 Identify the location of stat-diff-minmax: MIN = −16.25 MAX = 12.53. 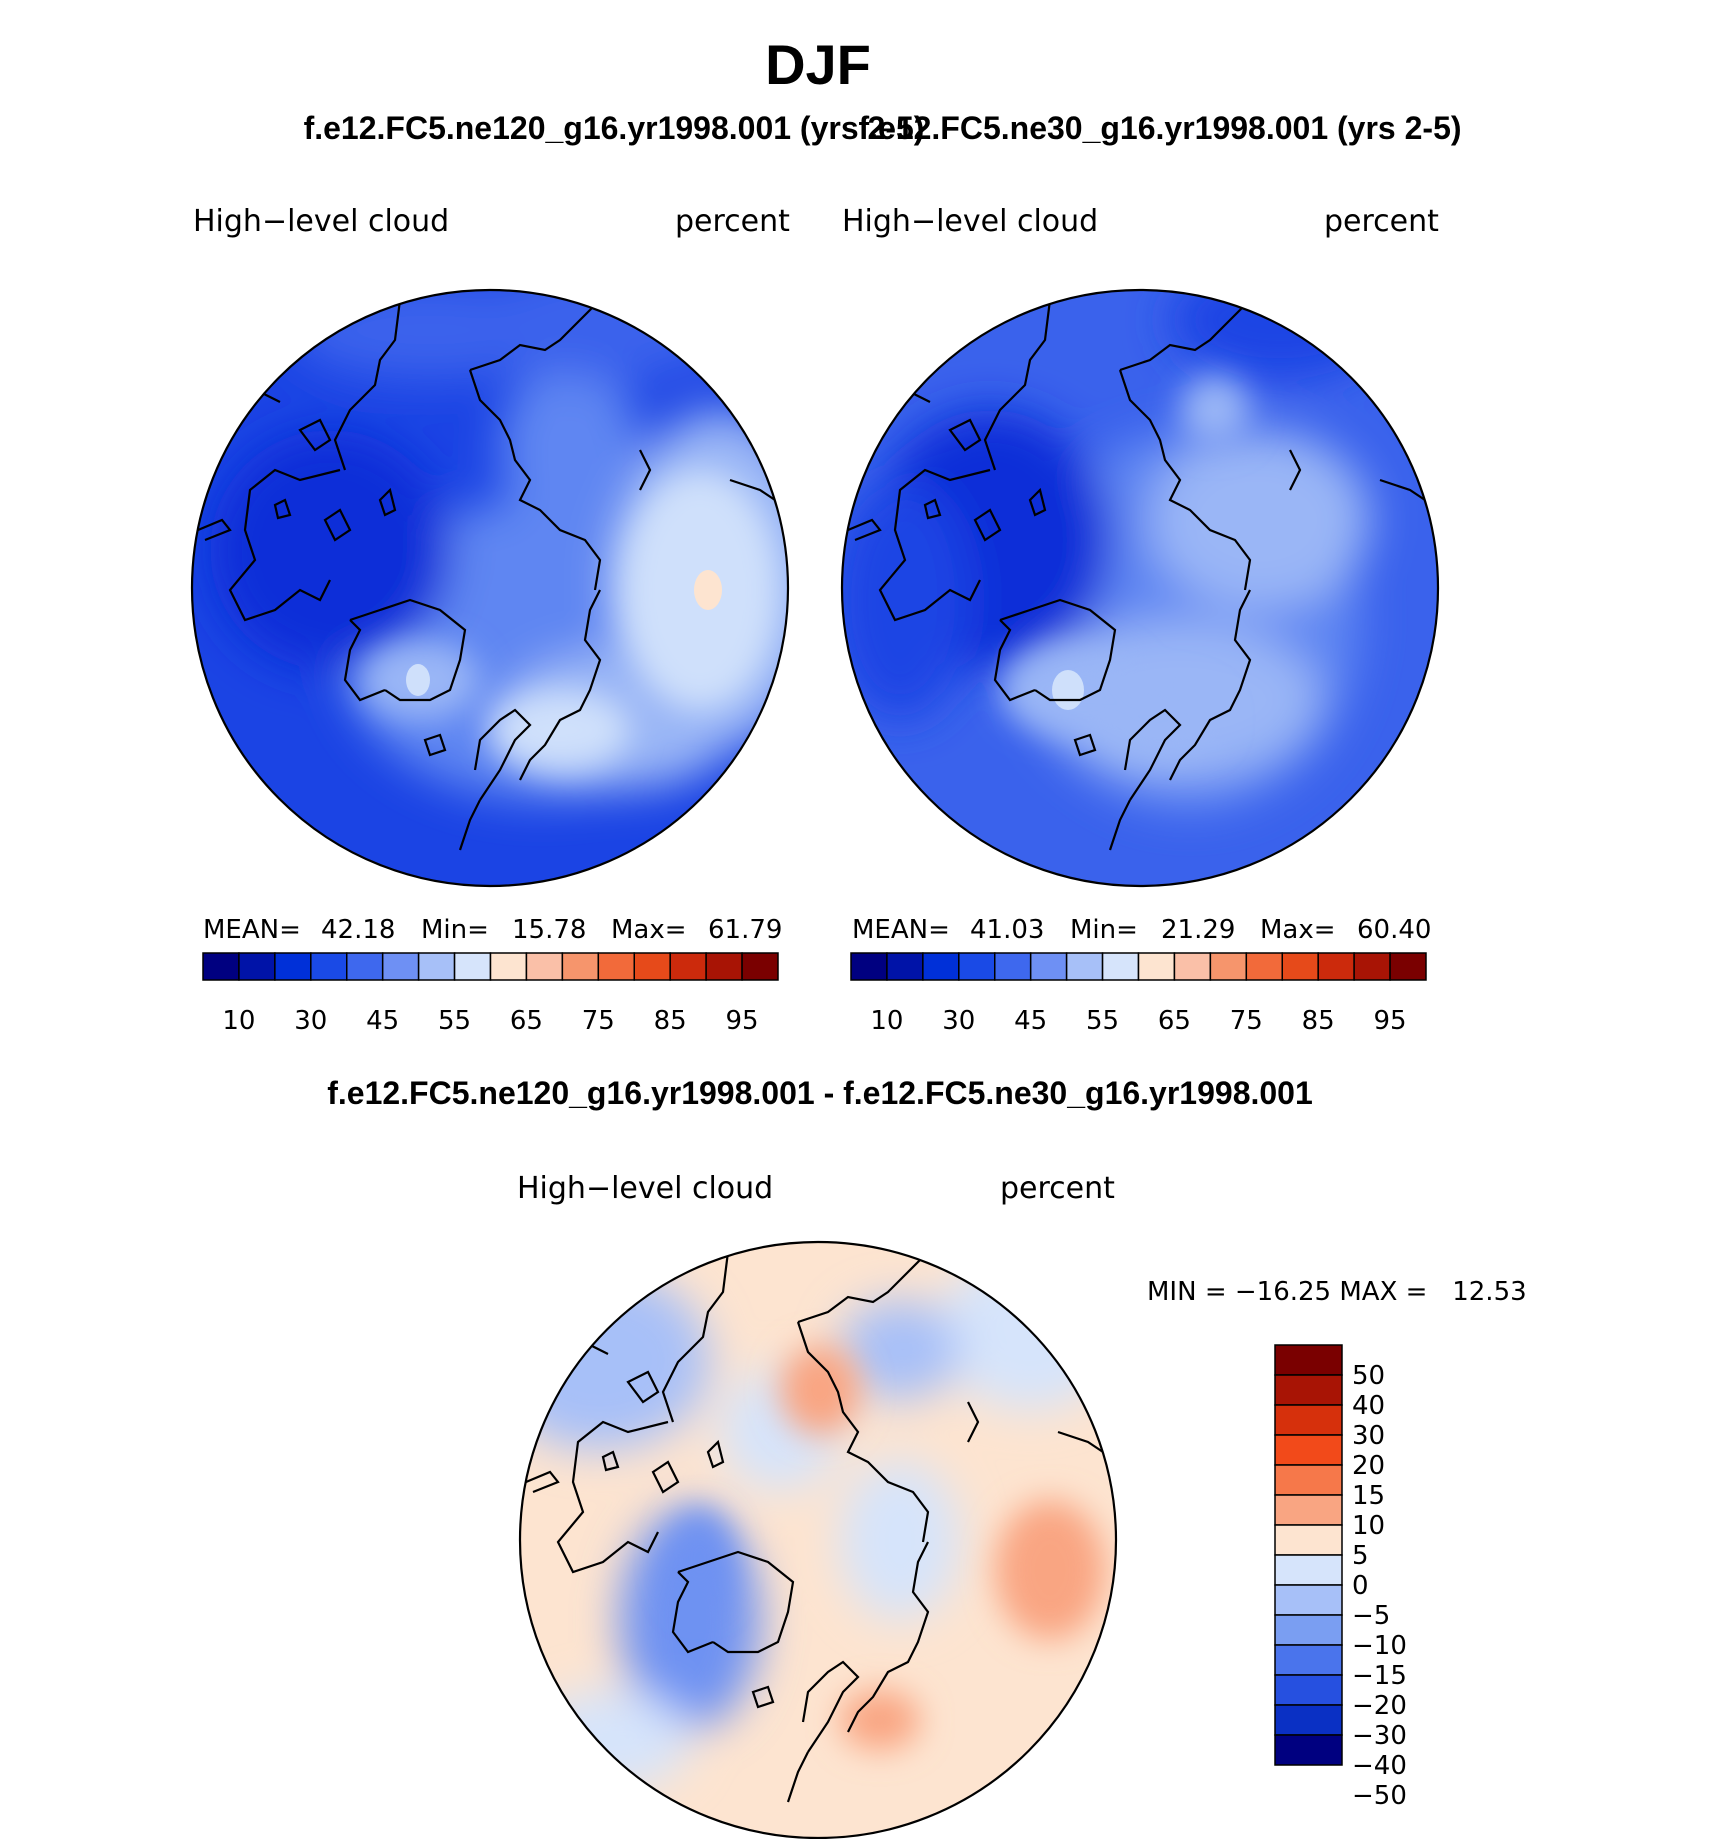
(1337, 1292).